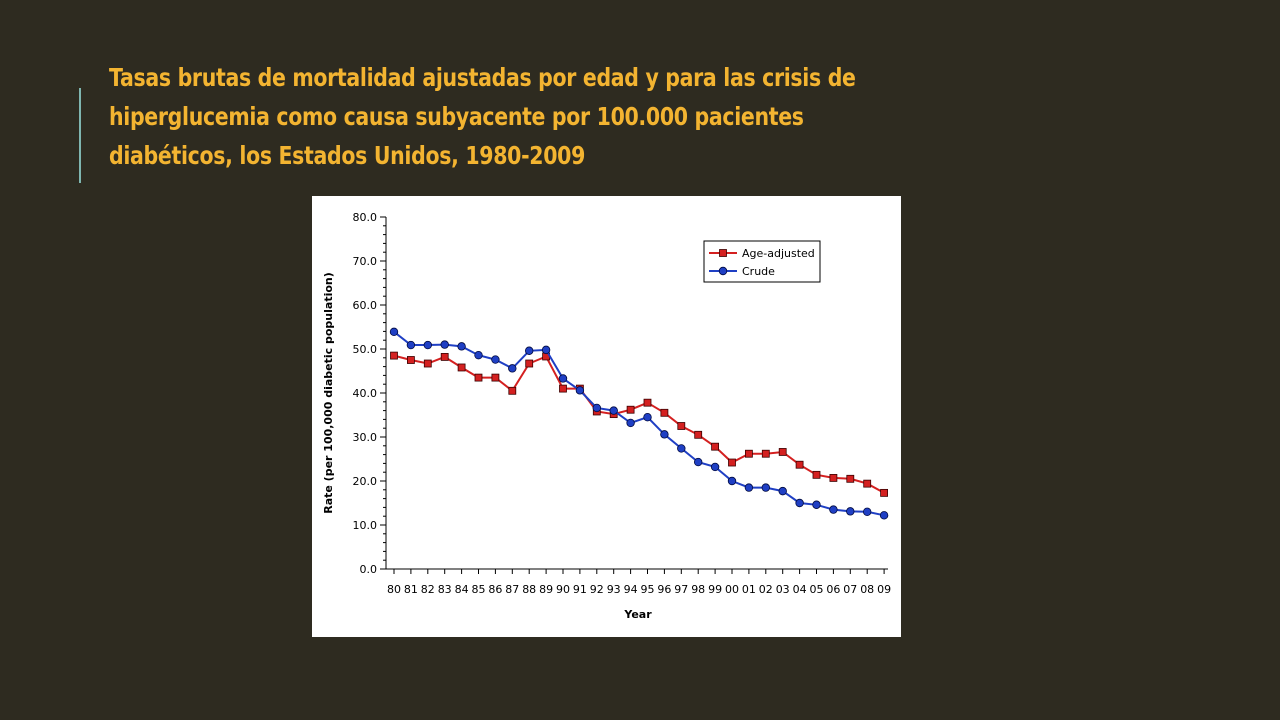  Describe the element at coordinates (394, 589) in the screenshot. I see `x-tick-label: 80` at that location.